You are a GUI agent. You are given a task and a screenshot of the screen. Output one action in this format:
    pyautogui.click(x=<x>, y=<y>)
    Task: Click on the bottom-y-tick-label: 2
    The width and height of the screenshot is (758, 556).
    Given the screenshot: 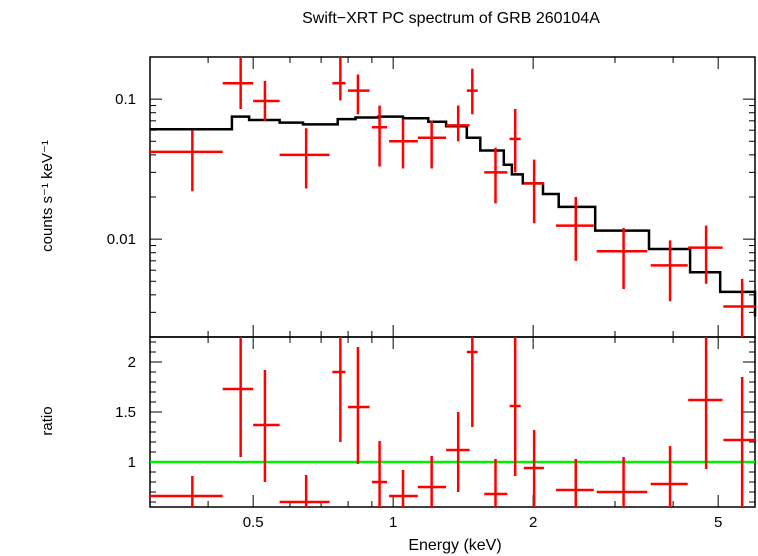 What is the action you would take?
    pyautogui.click(x=132, y=362)
    